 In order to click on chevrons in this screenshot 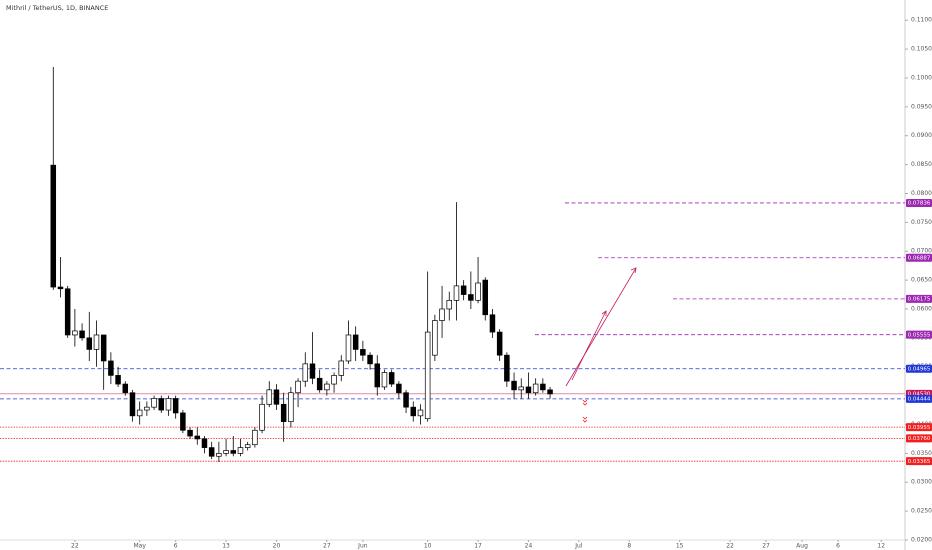, I will do `click(585, 411)`.